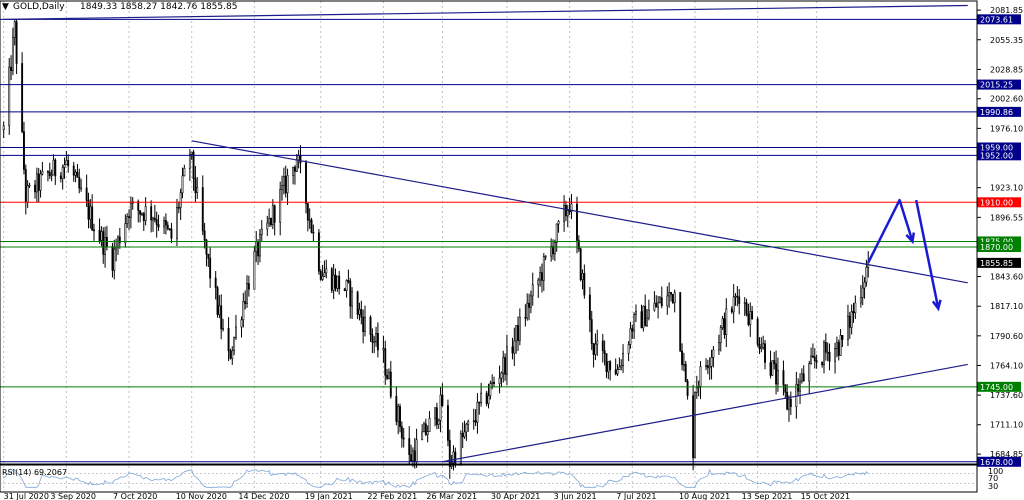 The image size is (1024, 500). Describe the element at coordinates (5, 7) in the screenshot. I see `header-triangle-icon: ▼` at that location.